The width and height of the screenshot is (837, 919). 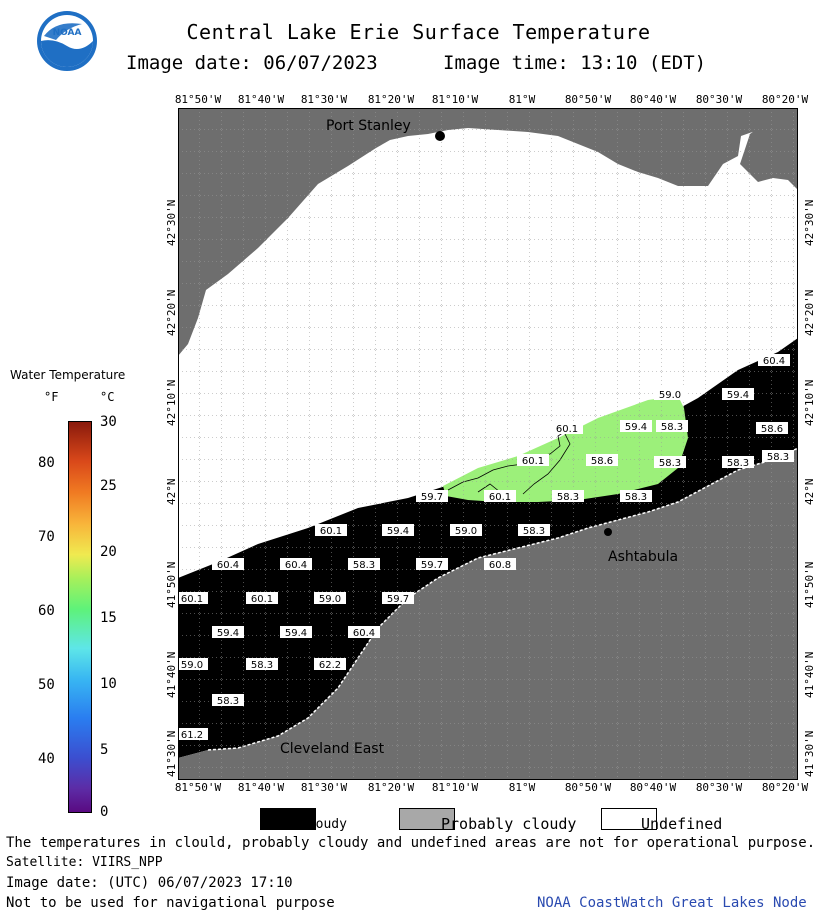 I want to click on place-cleveland-east: Cleveland East, so click(x=332, y=749).